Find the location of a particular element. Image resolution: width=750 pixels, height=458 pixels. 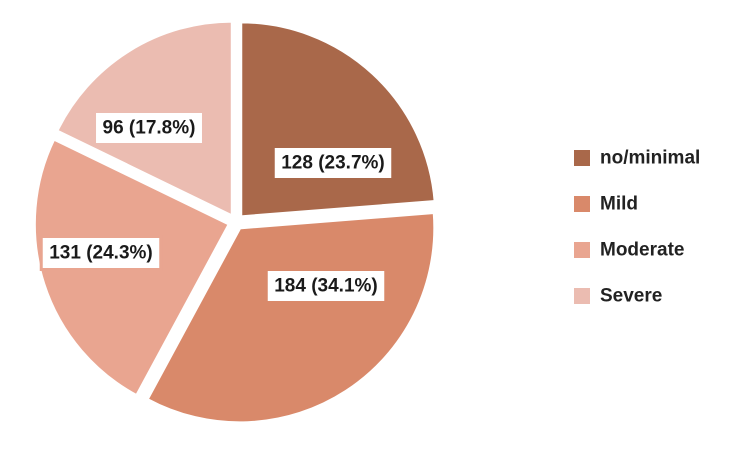

slice-data-label: 128 (23.7%) is located at coordinates (333, 163).